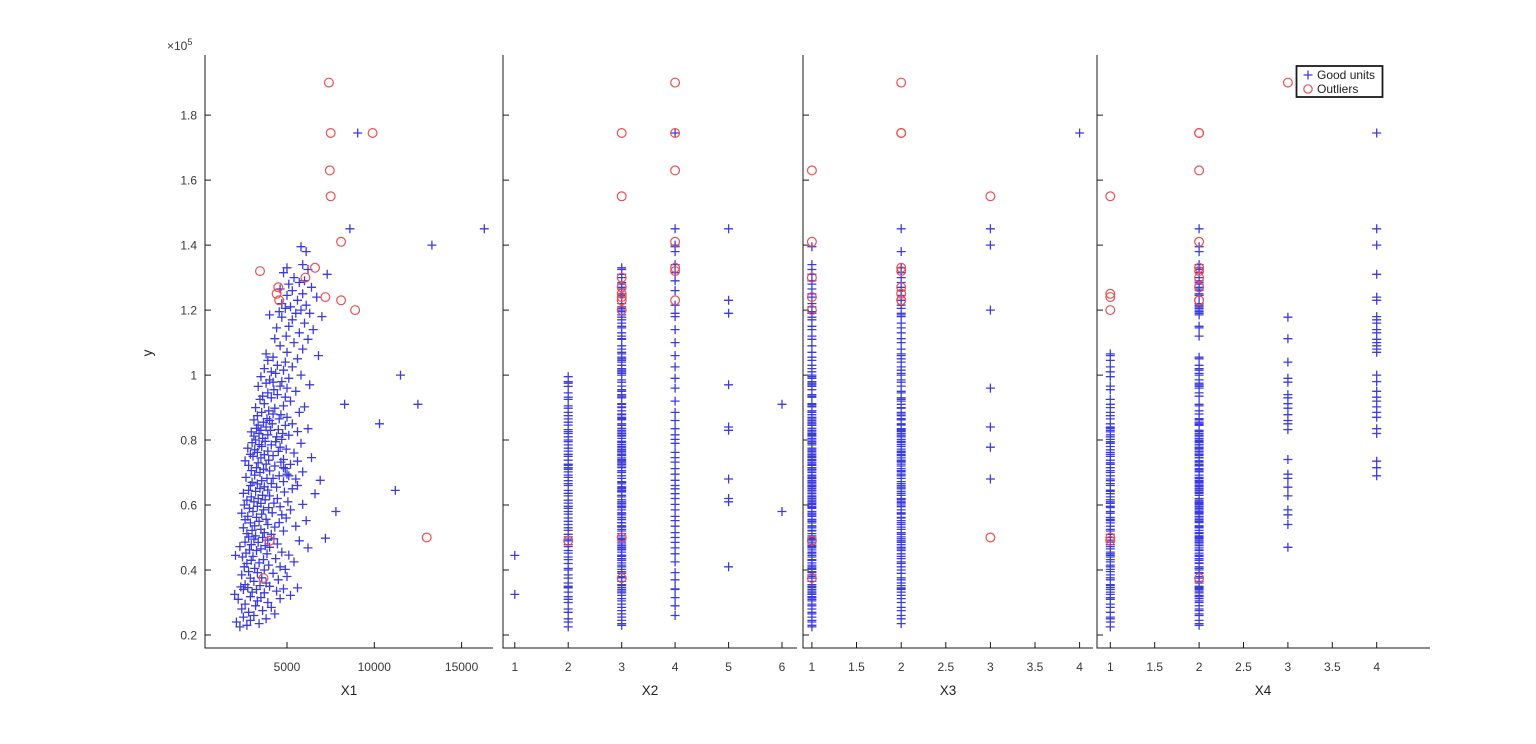  What do you see at coordinates (1263, 690) in the screenshot?
I see `x4-axis-label: X4` at bounding box center [1263, 690].